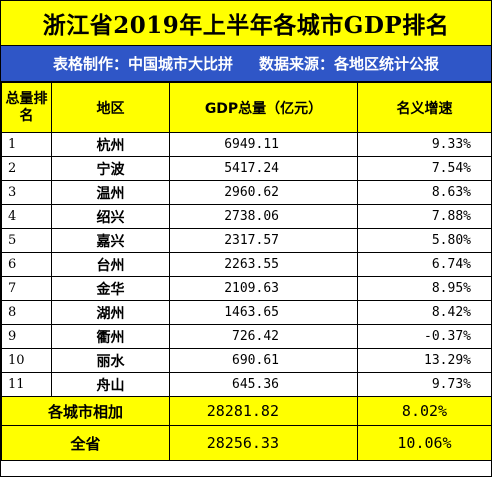  I want to click on table-row: 4 绍兴 2738.06 7.88%, so click(246, 216).